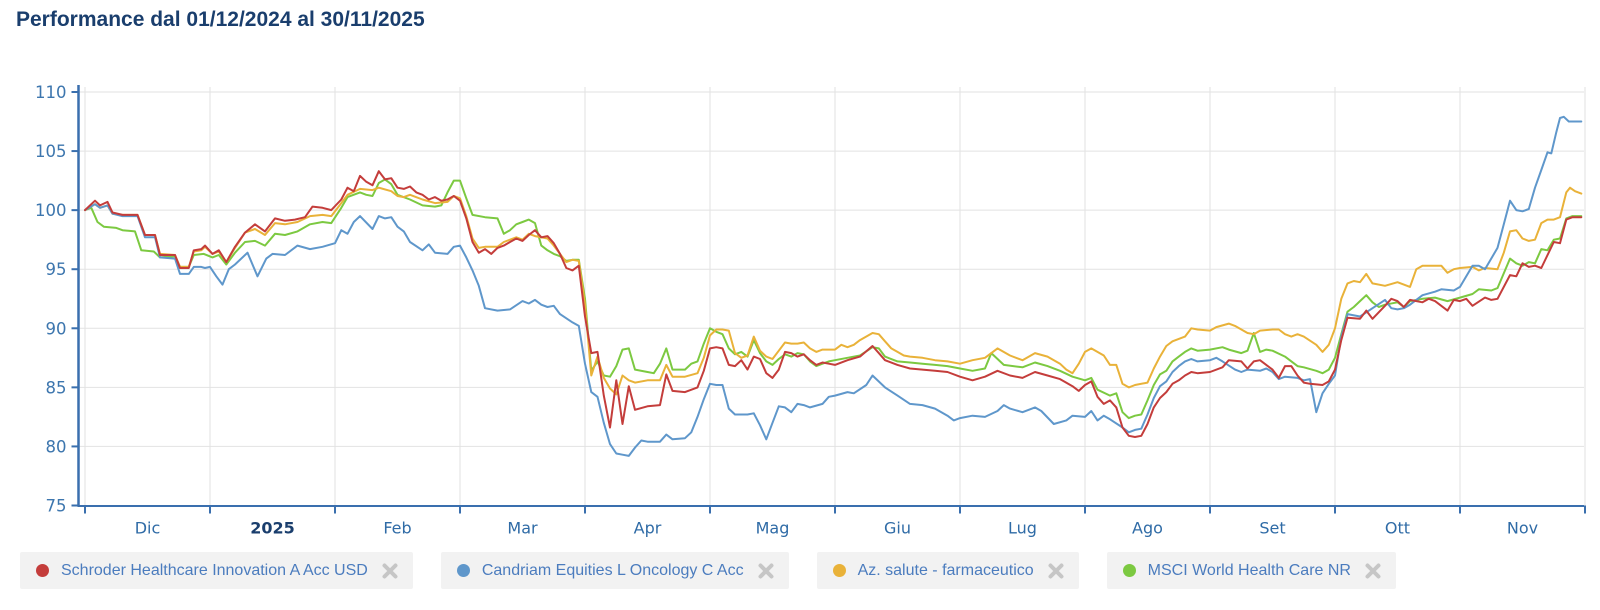 The height and width of the screenshot is (610, 1600). I want to click on y-axis-label: 80, so click(56, 446).